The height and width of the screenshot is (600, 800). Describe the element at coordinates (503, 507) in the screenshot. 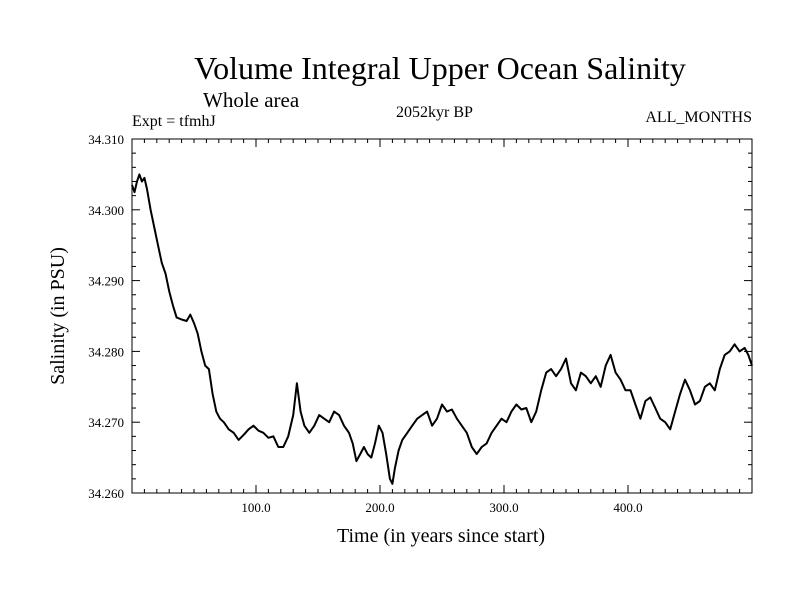

I see `x-tick-label: 300.0` at that location.